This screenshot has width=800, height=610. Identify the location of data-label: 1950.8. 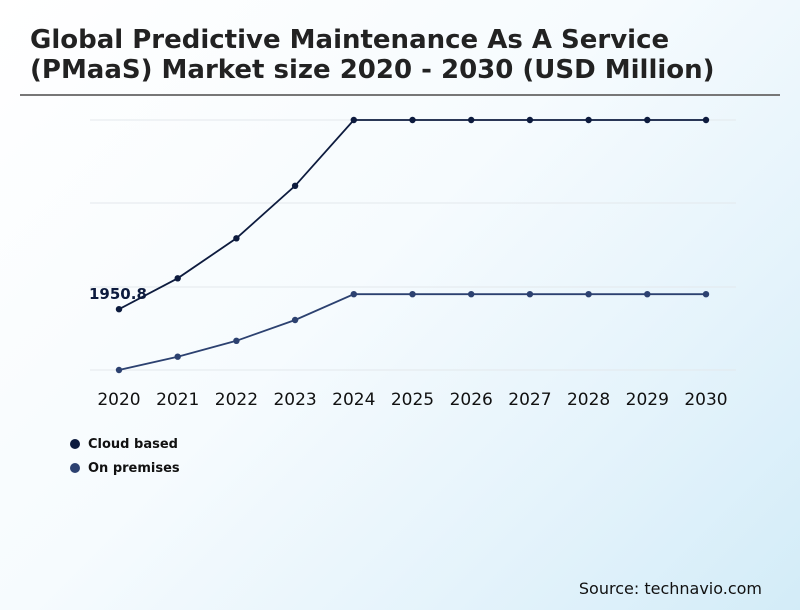
(118, 294).